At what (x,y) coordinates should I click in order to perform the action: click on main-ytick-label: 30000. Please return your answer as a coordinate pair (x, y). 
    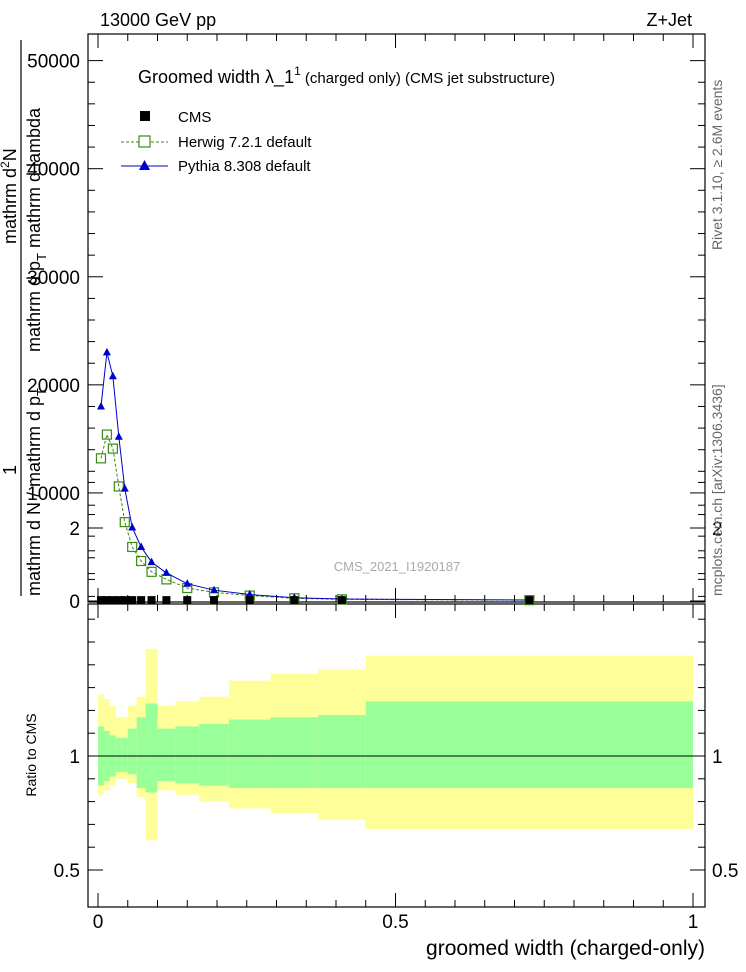
    Looking at the image, I should click on (53, 278).